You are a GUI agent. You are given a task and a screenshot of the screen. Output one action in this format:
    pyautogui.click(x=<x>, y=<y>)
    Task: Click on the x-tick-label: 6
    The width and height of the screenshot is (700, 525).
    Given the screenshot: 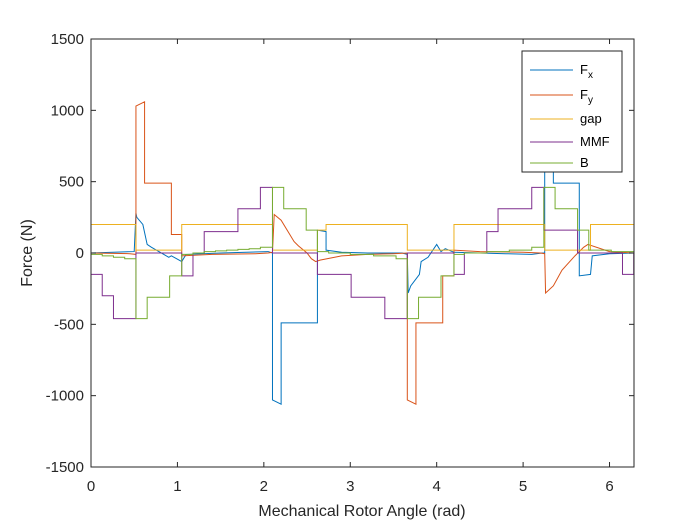 What is the action you would take?
    pyautogui.click(x=609, y=486)
    